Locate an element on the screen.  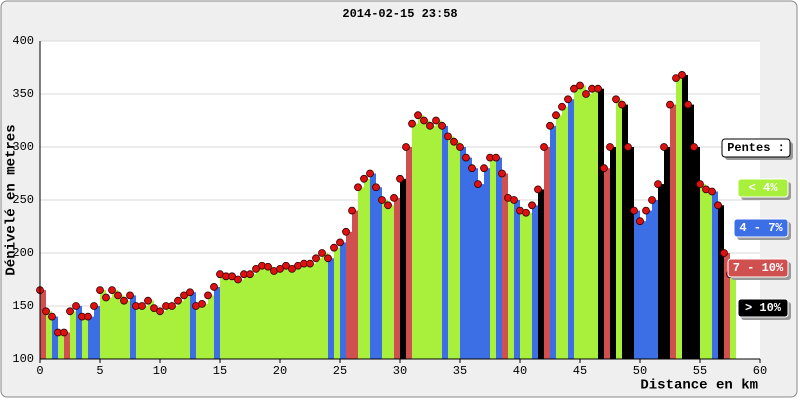
y-tick-label: 100 is located at coordinates (23, 359).